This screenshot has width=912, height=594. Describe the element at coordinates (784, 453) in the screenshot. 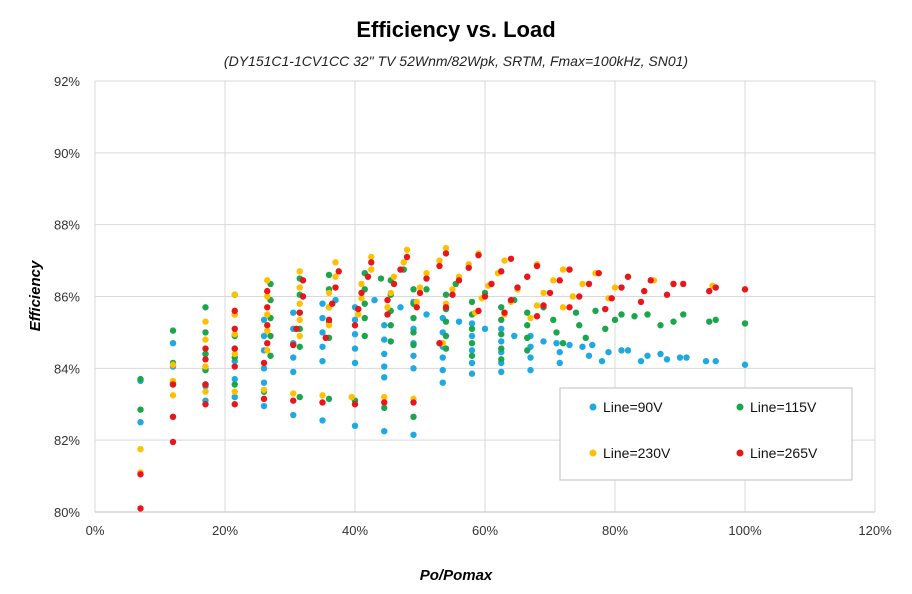

I see `legend-label: Line=265V` at that location.